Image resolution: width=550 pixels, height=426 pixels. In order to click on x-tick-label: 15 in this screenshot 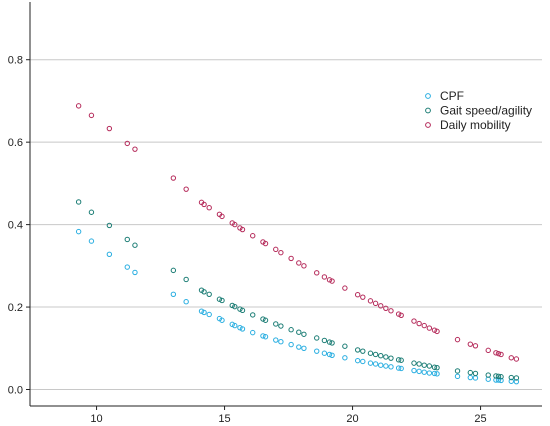, I will do `click(224, 419)`.